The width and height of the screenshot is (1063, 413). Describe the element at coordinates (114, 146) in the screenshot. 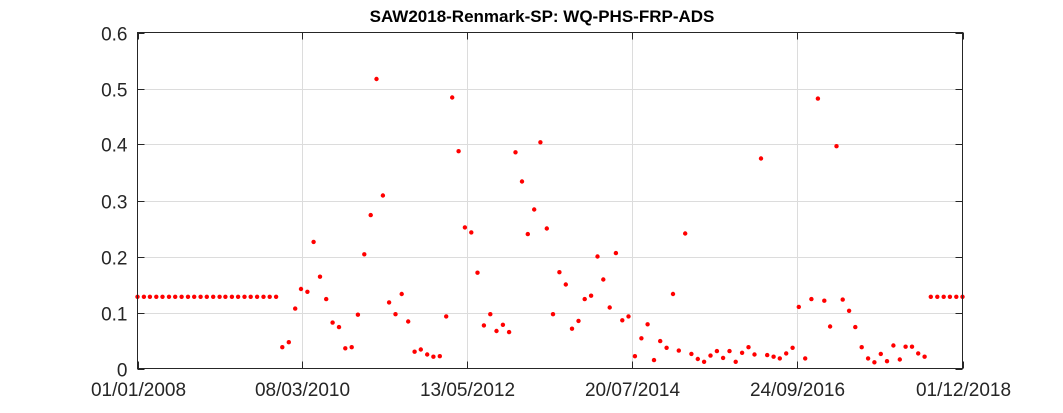

I see `y-tick-label: 0.4` at that location.